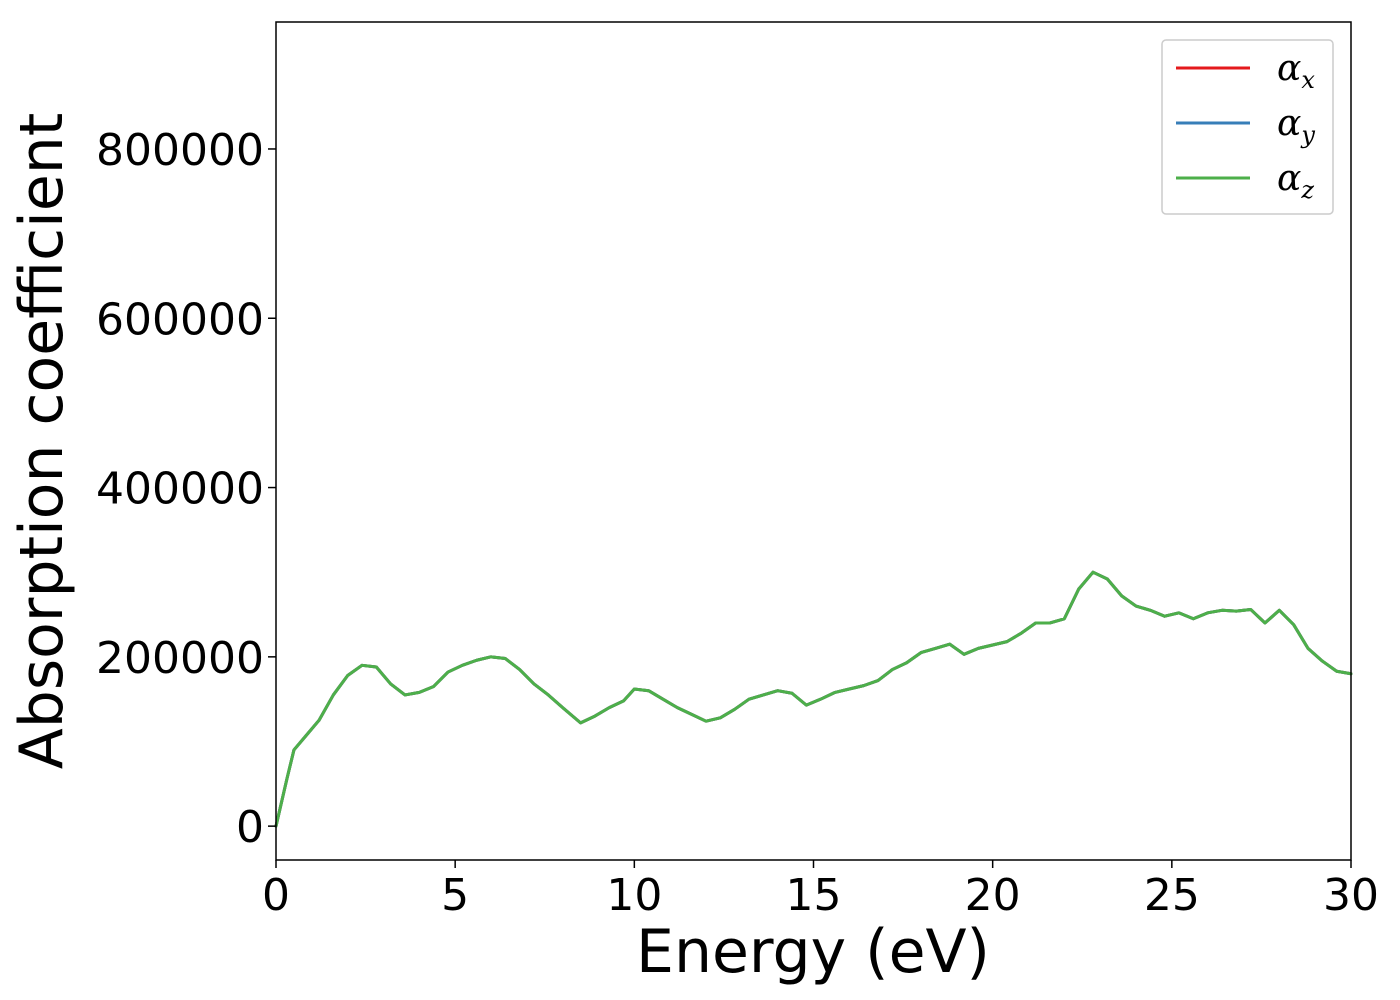 The width and height of the screenshot is (1400, 1000). What do you see at coordinates (634, 895) in the screenshot?
I see `x-tick-label: 10` at bounding box center [634, 895].